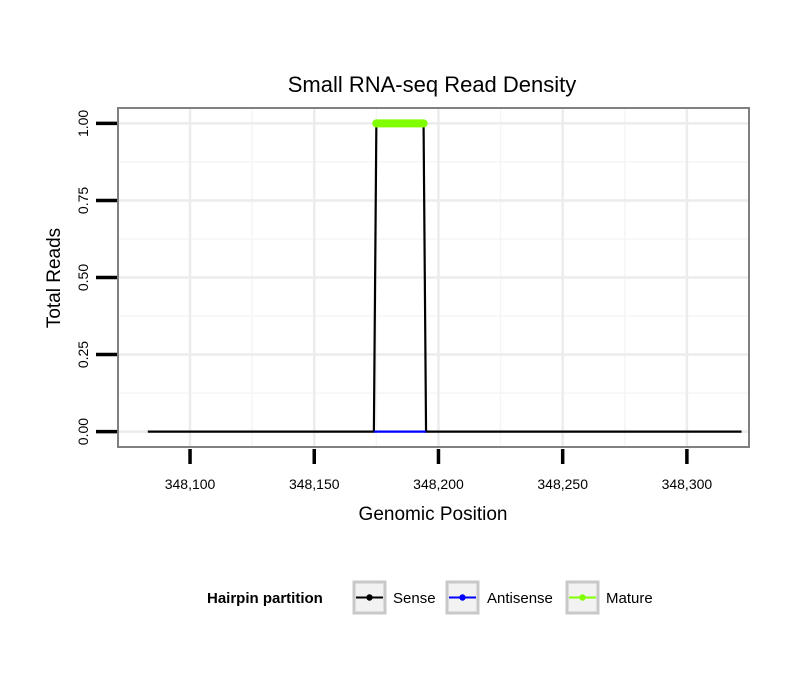 The height and width of the screenshot is (695, 810). What do you see at coordinates (520, 598) in the screenshot?
I see `legend-label: Antisense` at bounding box center [520, 598].